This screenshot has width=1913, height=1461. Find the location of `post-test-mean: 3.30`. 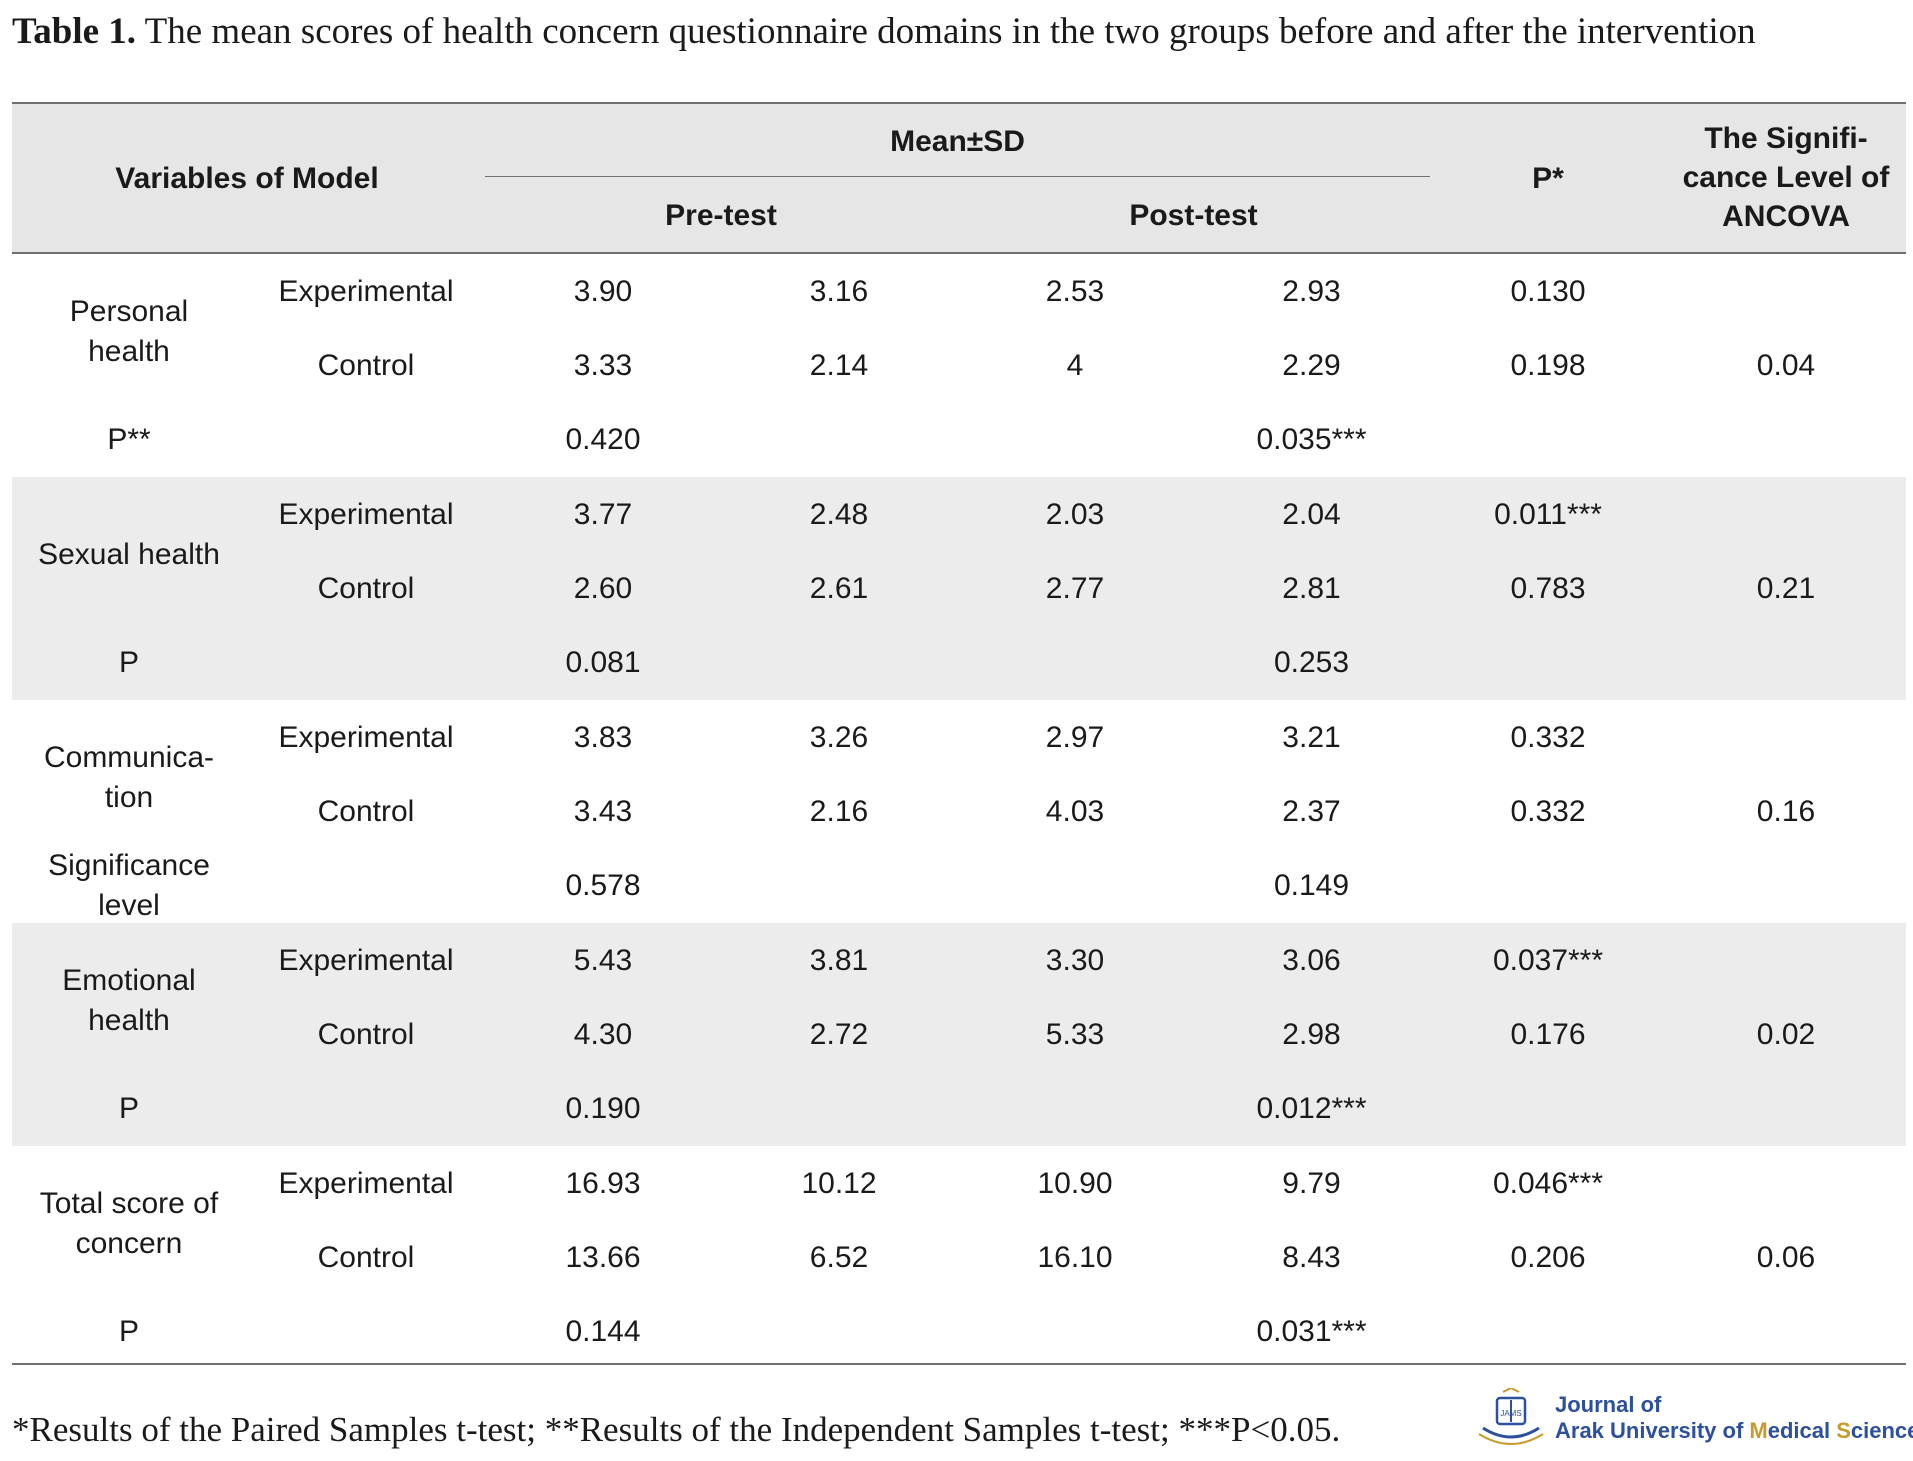

post-test-mean: 3.30 is located at coordinates (1075, 960).